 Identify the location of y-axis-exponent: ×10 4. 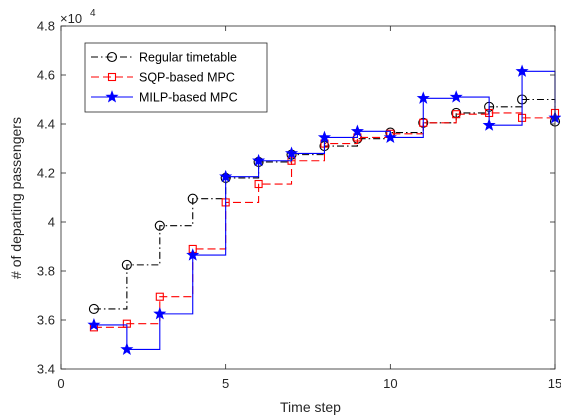
(78, 17).